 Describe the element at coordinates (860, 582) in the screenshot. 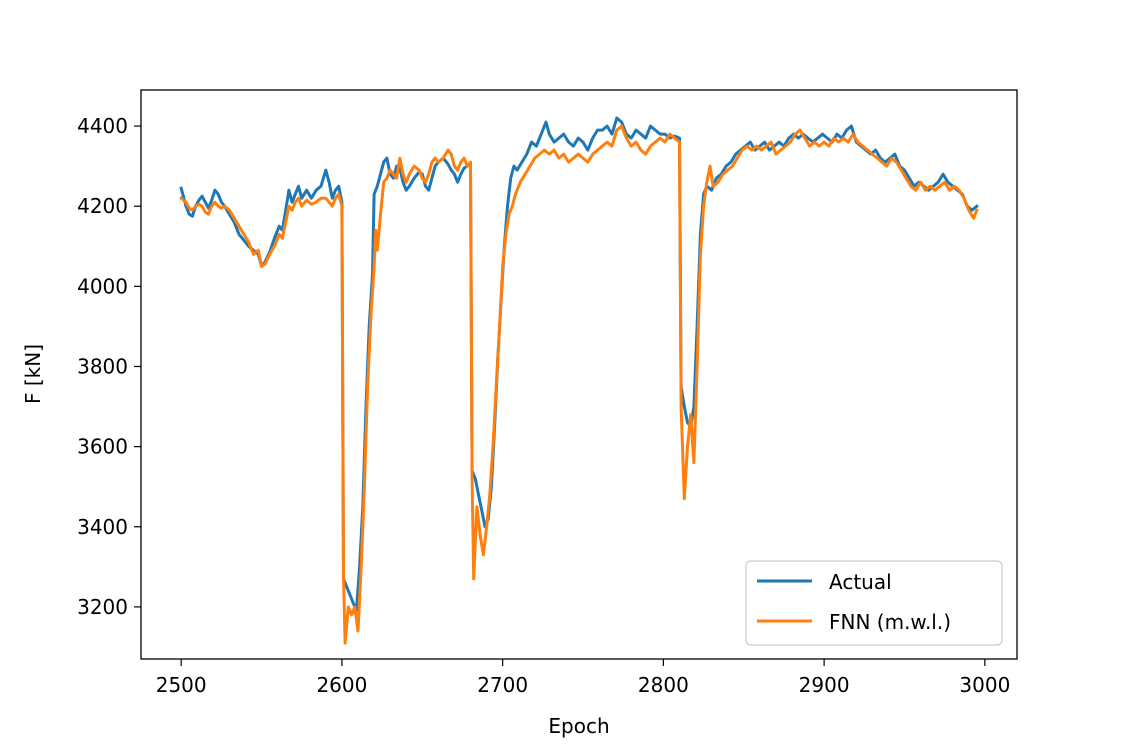

I see `legend-label-actual: Actual` at that location.